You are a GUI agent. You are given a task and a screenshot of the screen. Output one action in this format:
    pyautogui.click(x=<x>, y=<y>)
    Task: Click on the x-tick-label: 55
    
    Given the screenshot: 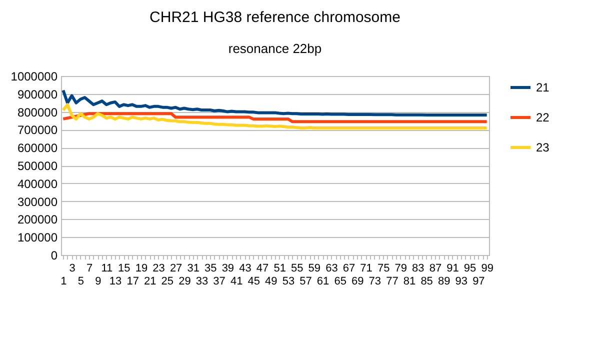 What is the action you would take?
    pyautogui.click(x=297, y=268)
    